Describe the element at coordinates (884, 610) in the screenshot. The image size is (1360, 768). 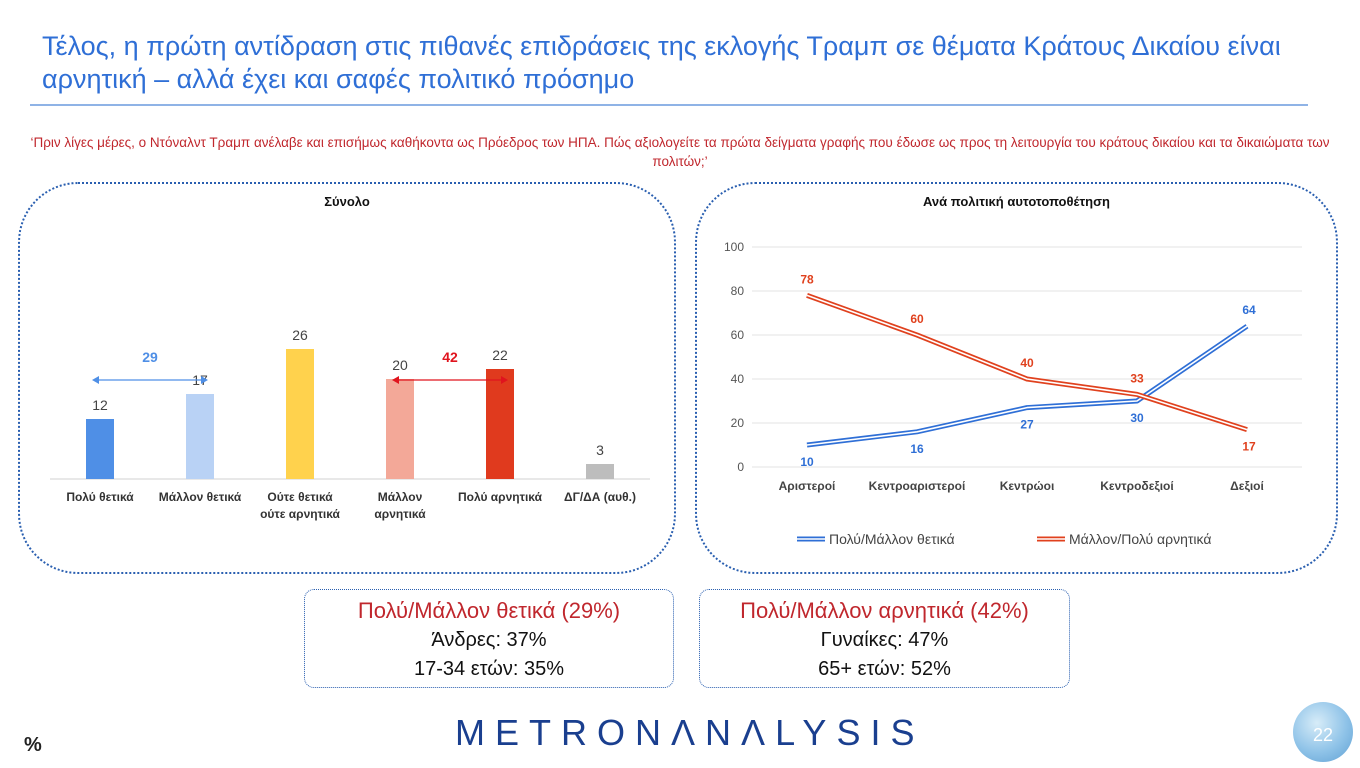
I see `negative-summary-heading: Πολύ/Μάλλον αρνητικά (42%)` at that location.